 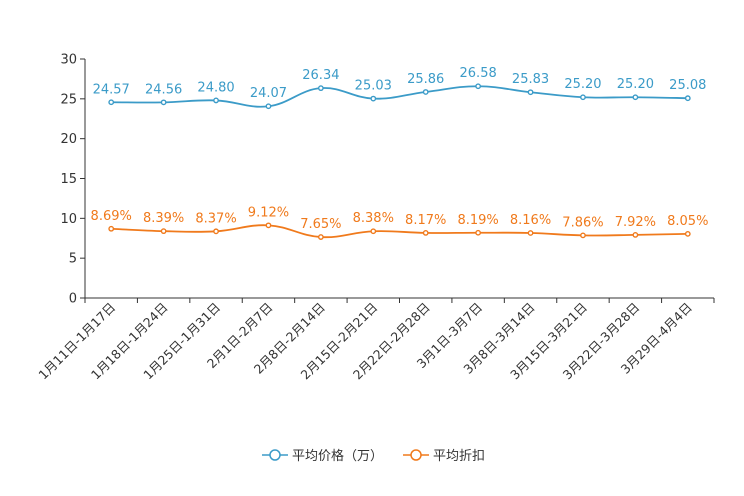 What do you see at coordinates (68, 139) in the screenshot?
I see `y-tick-label: 20` at bounding box center [68, 139].